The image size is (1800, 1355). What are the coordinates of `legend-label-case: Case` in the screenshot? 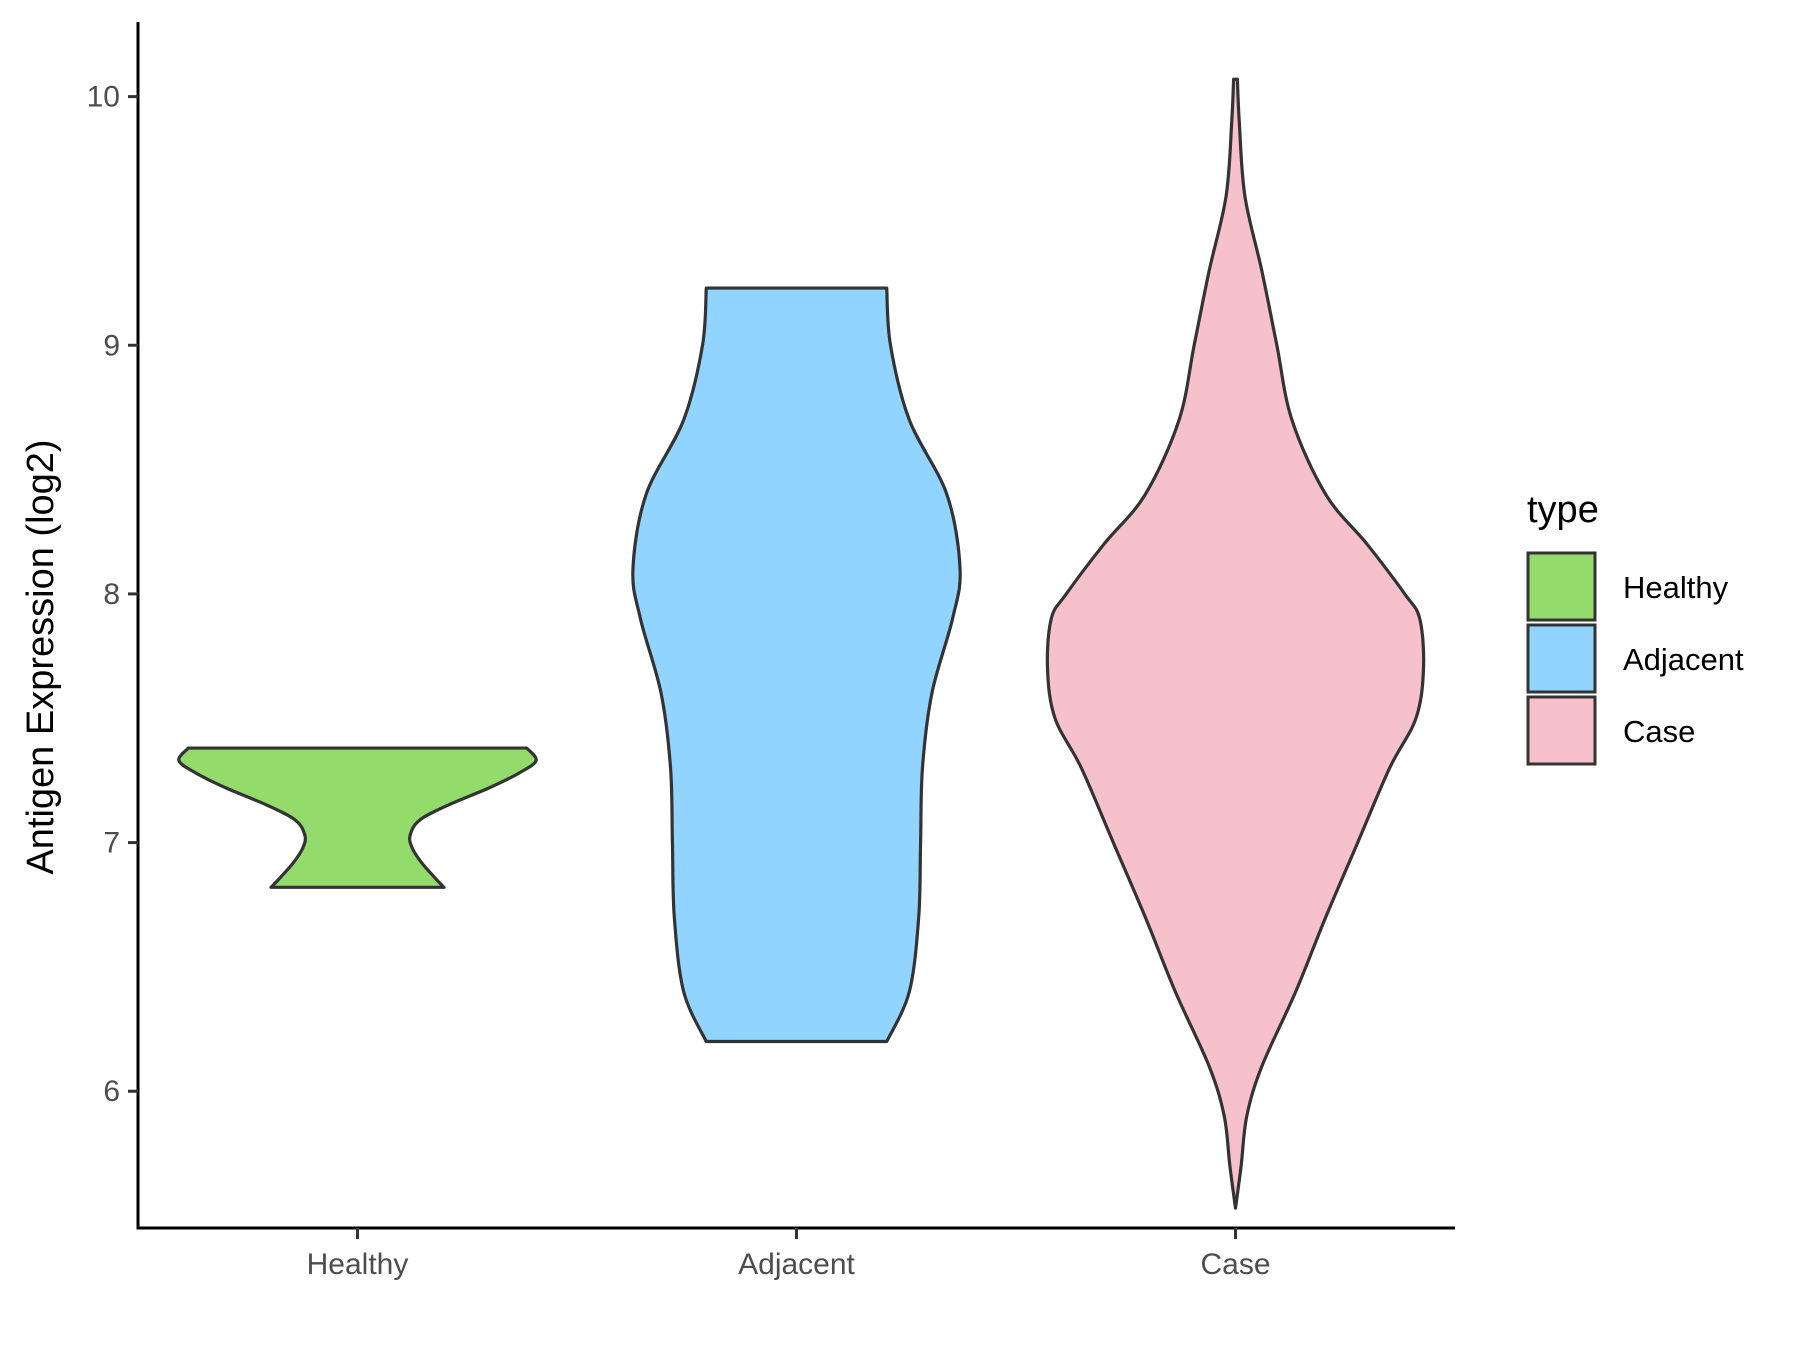 It's located at (1659, 731).